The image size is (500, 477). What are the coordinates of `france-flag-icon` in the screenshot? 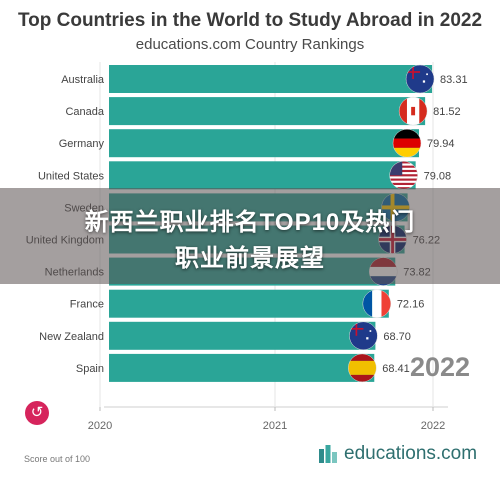 It's located at (377, 303).